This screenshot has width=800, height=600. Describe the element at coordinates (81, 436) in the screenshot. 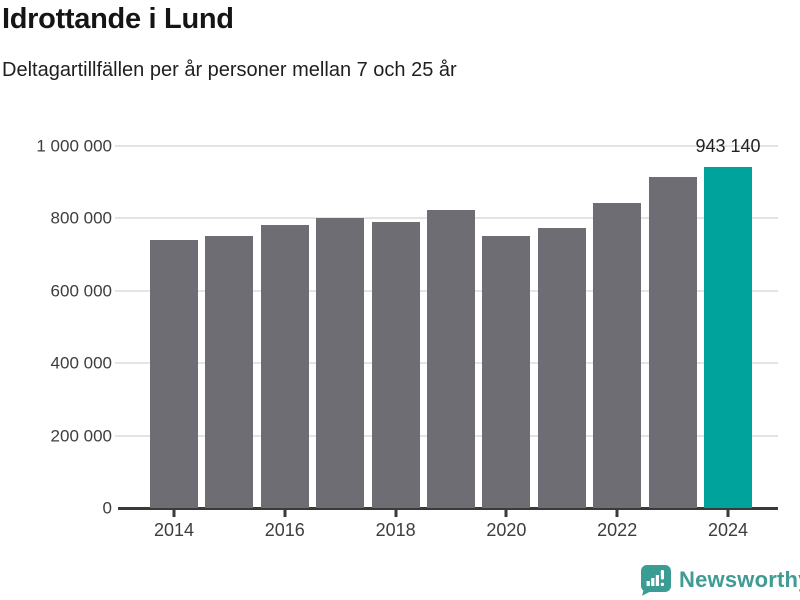

I see `y-axis-label: 200 000` at that location.